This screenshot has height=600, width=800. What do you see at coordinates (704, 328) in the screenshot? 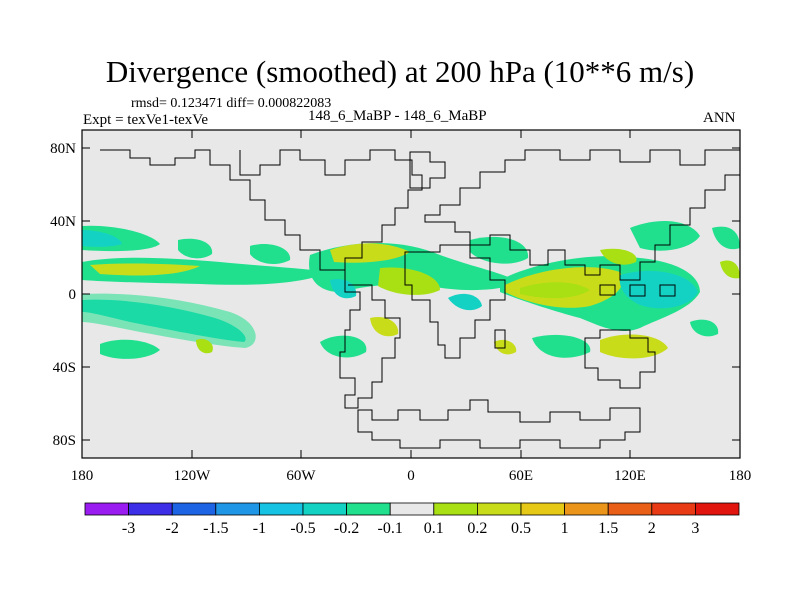
I see `contour-nz` at bounding box center [704, 328].